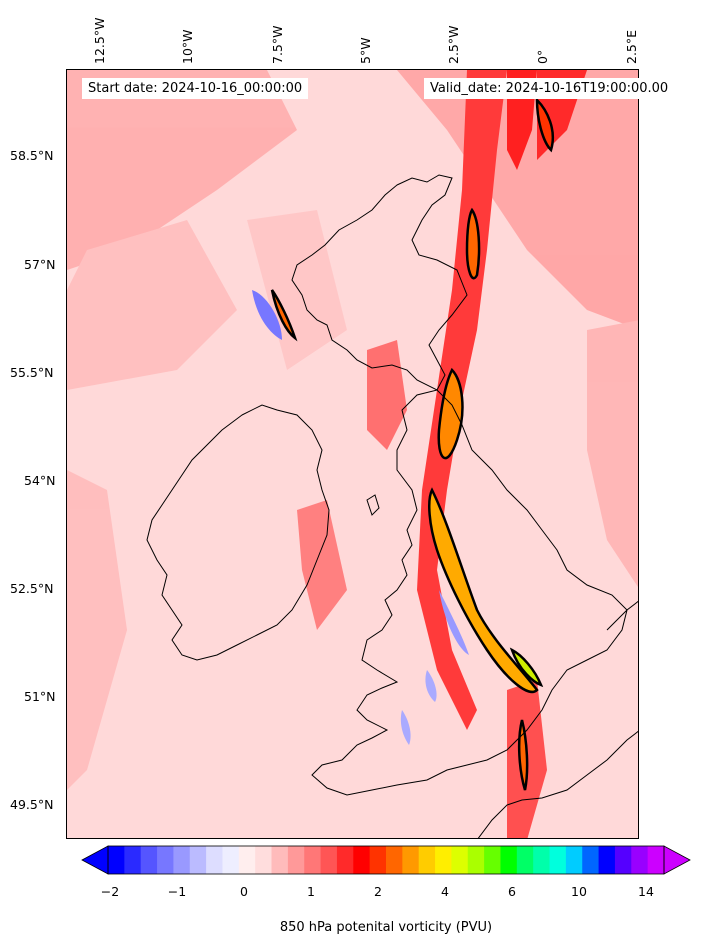 The width and height of the screenshot is (716, 949). What do you see at coordinates (40, 264) in the screenshot?
I see `lat-label-57n: 57°N` at bounding box center [40, 264].